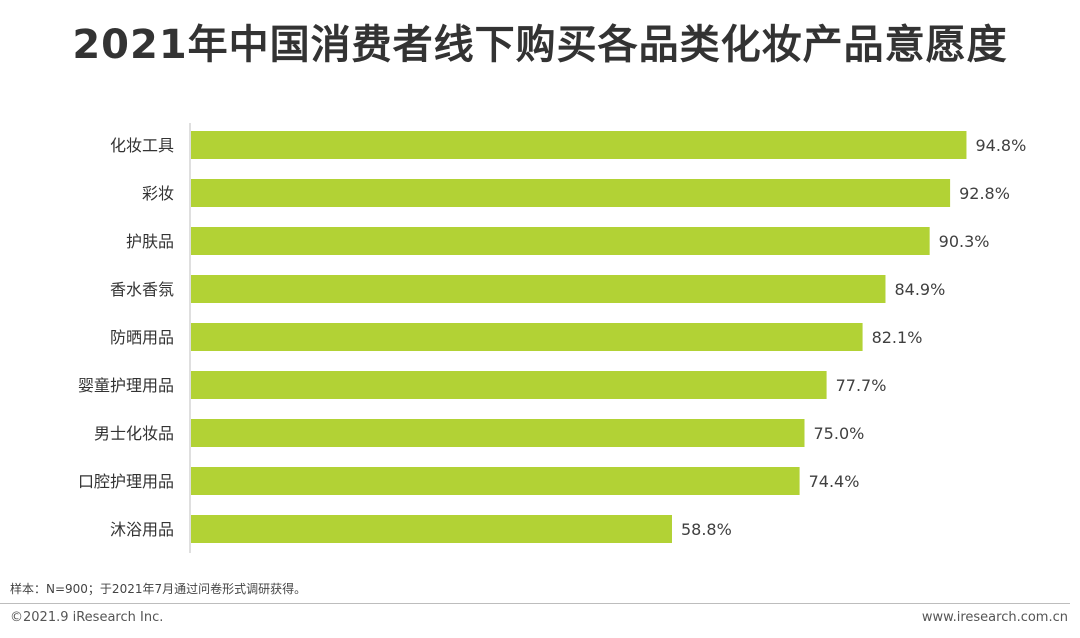  I want to click on category-label: 香水香氛, so click(142, 289).